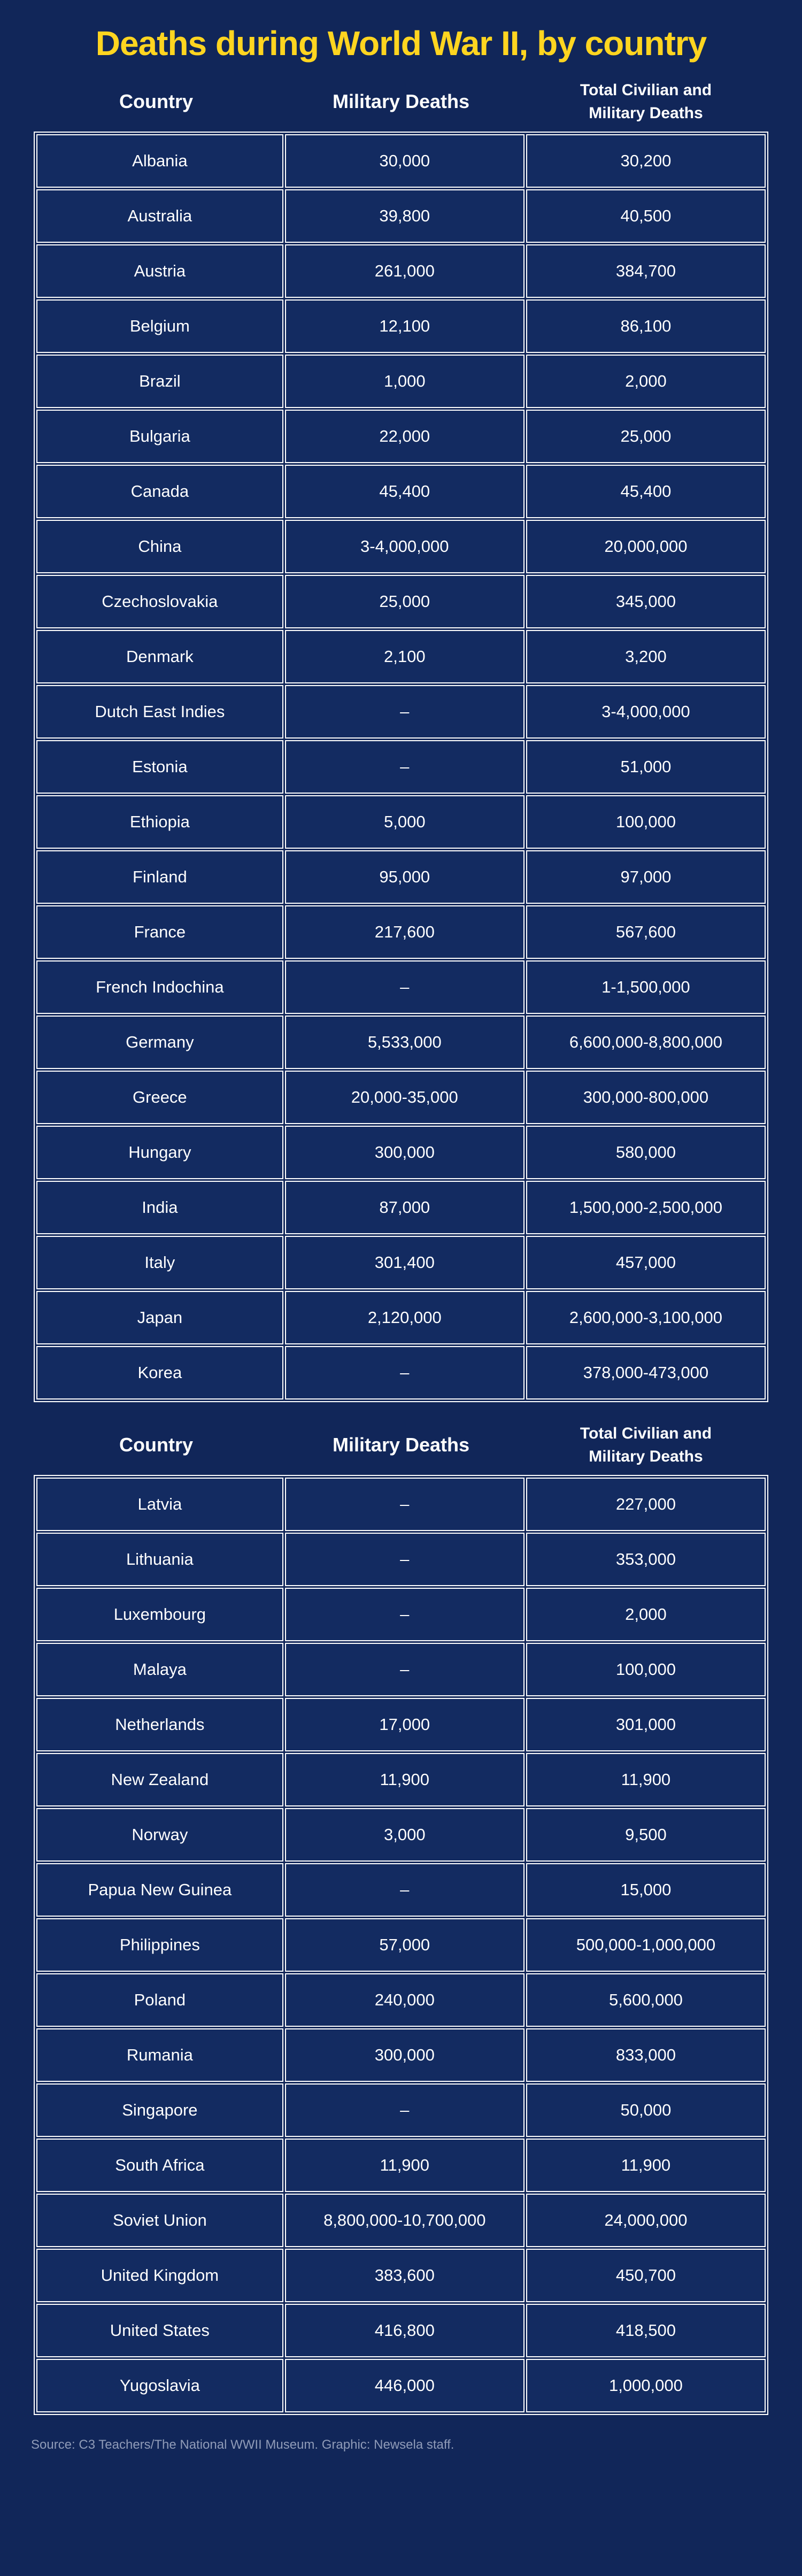  What do you see at coordinates (401, 271) in the screenshot?
I see `table-row: Austria 261,000 384,700` at bounding box center [401, 271].